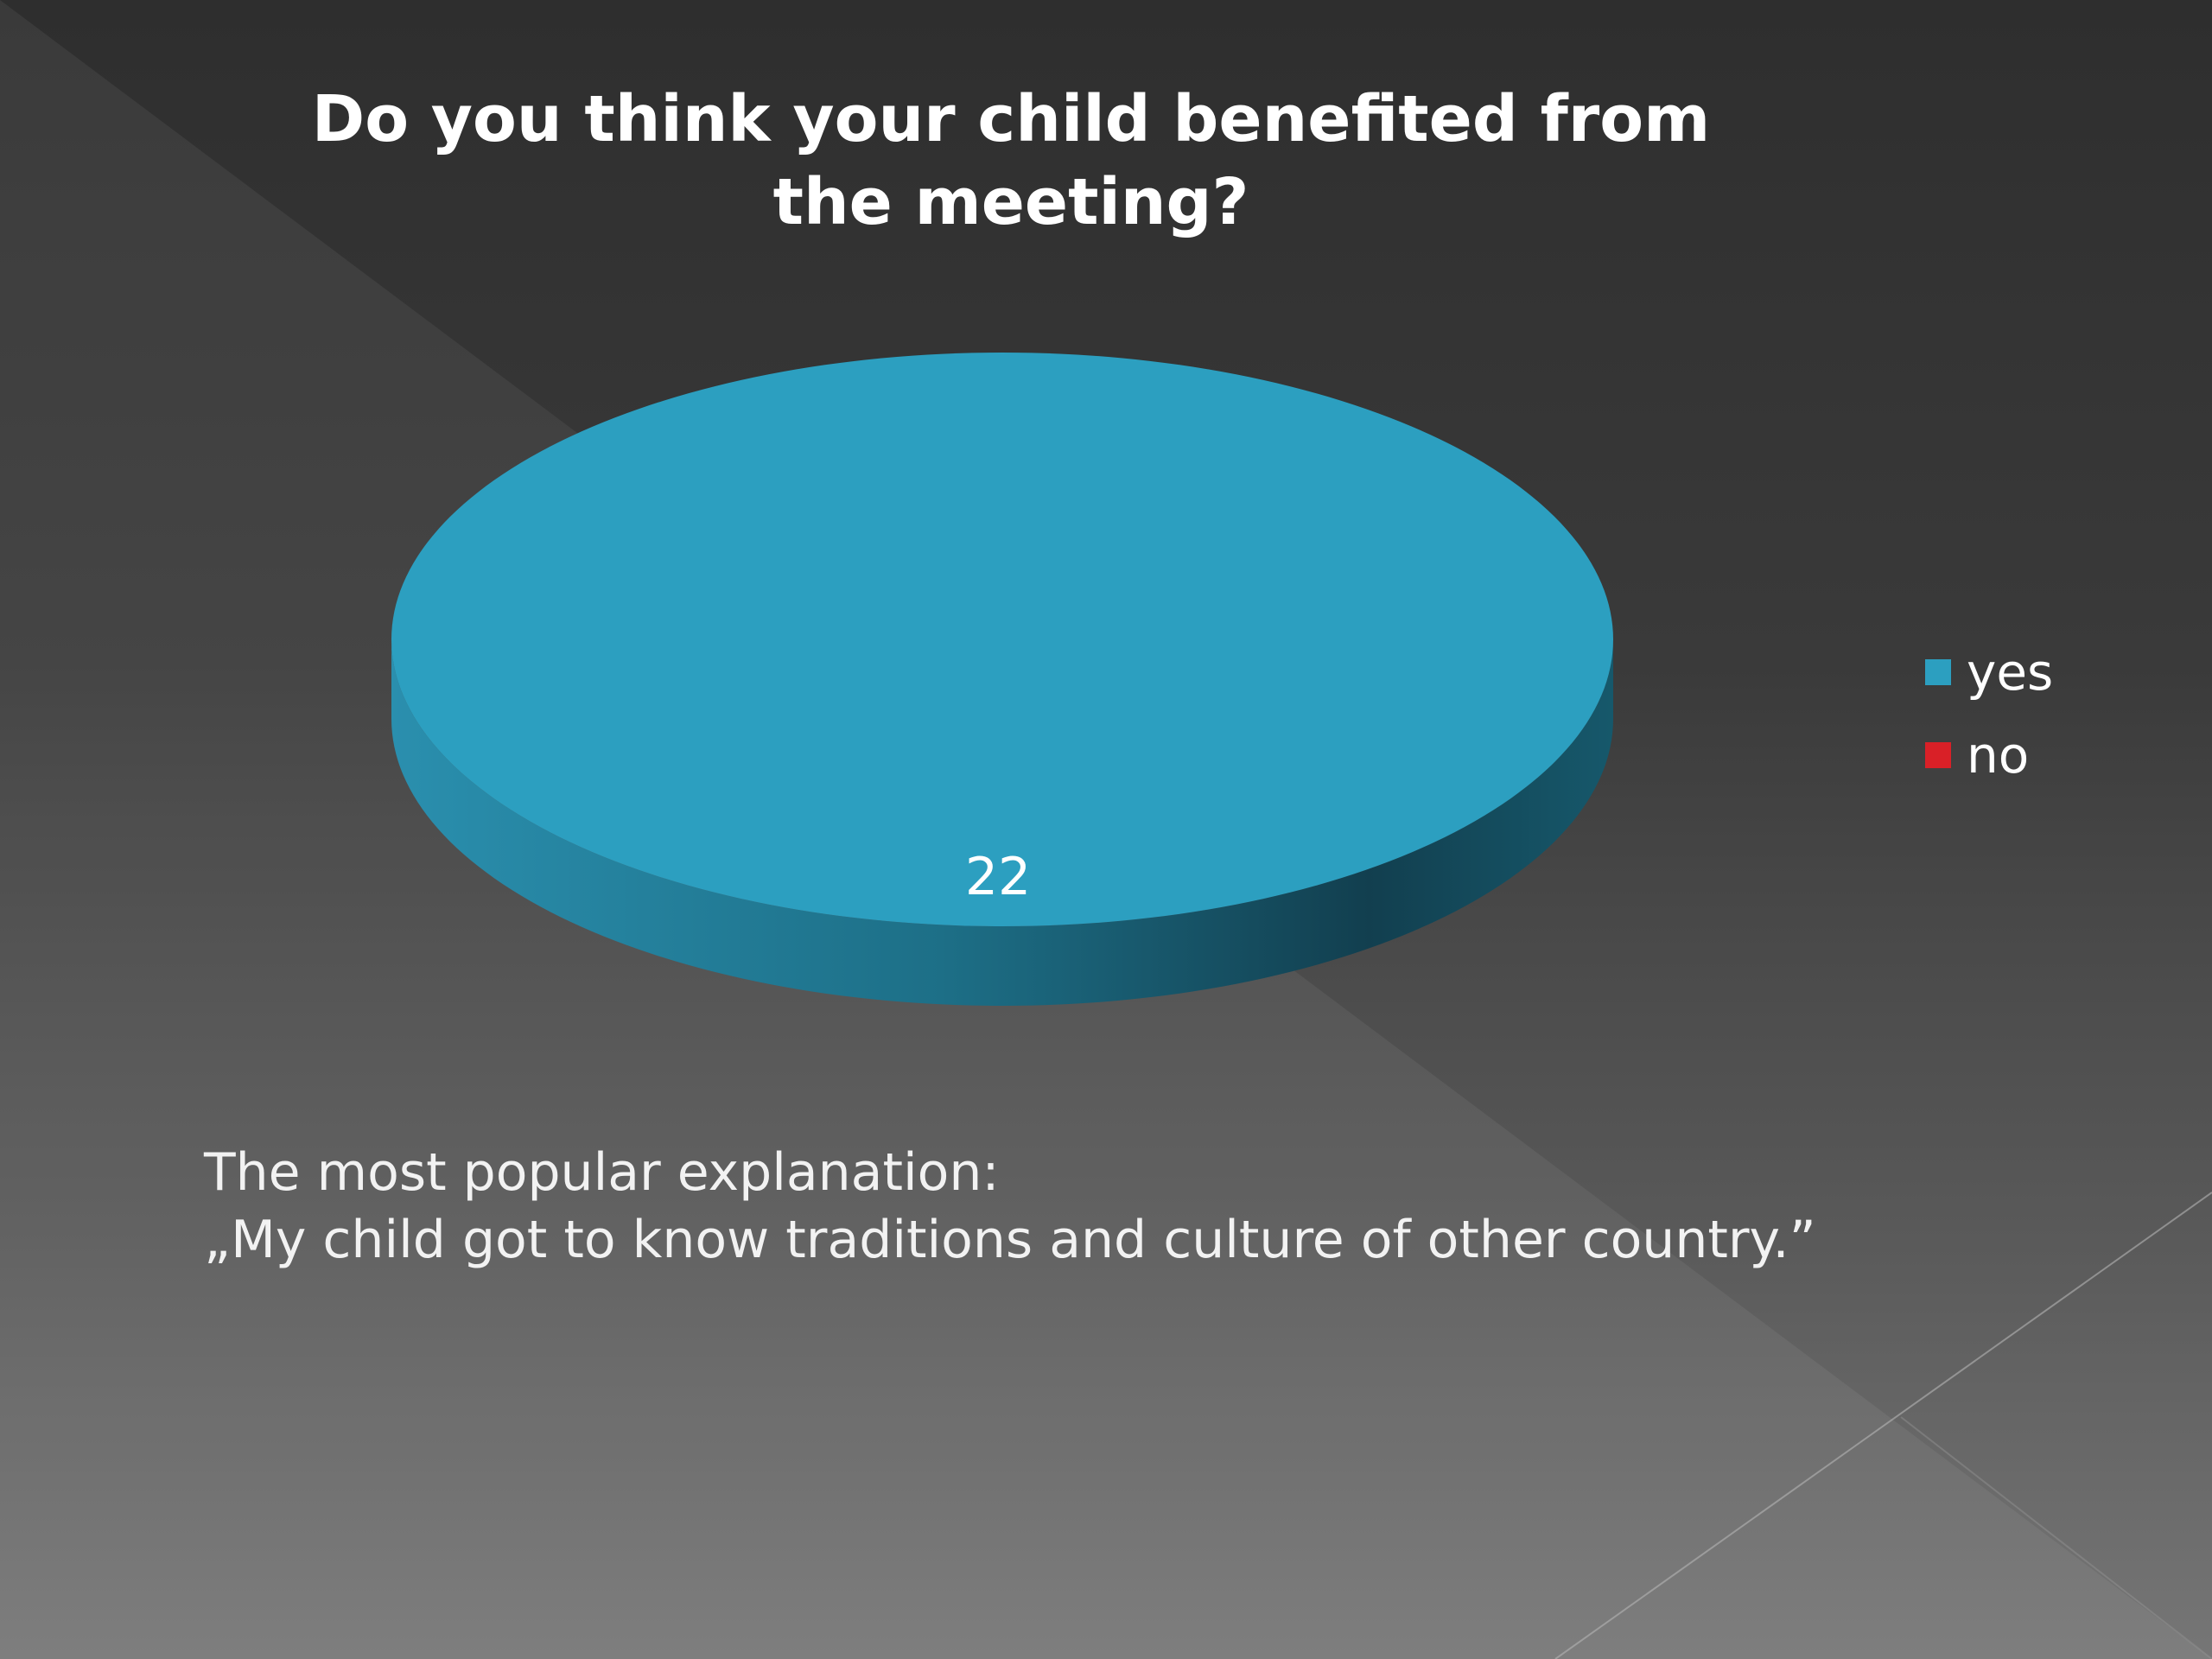  I want to click on legend-swatch-yes, so click(1938, 672).